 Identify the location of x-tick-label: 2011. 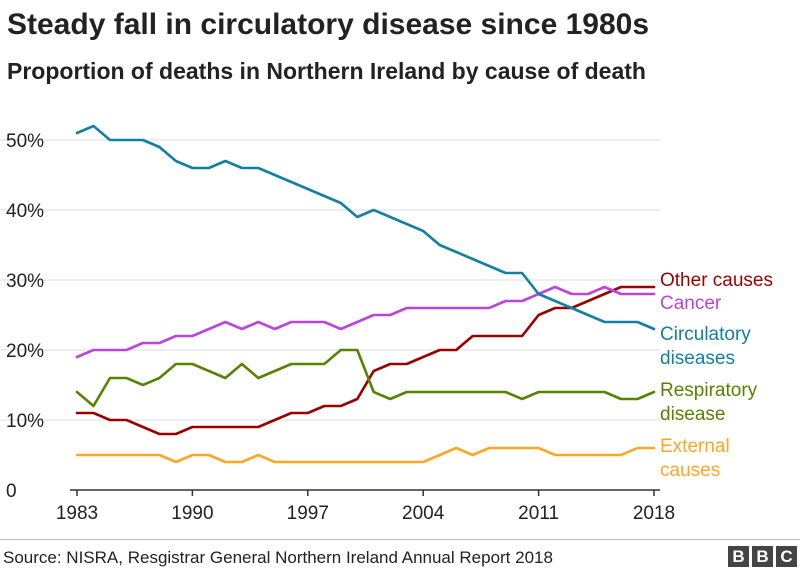
(538, 513).